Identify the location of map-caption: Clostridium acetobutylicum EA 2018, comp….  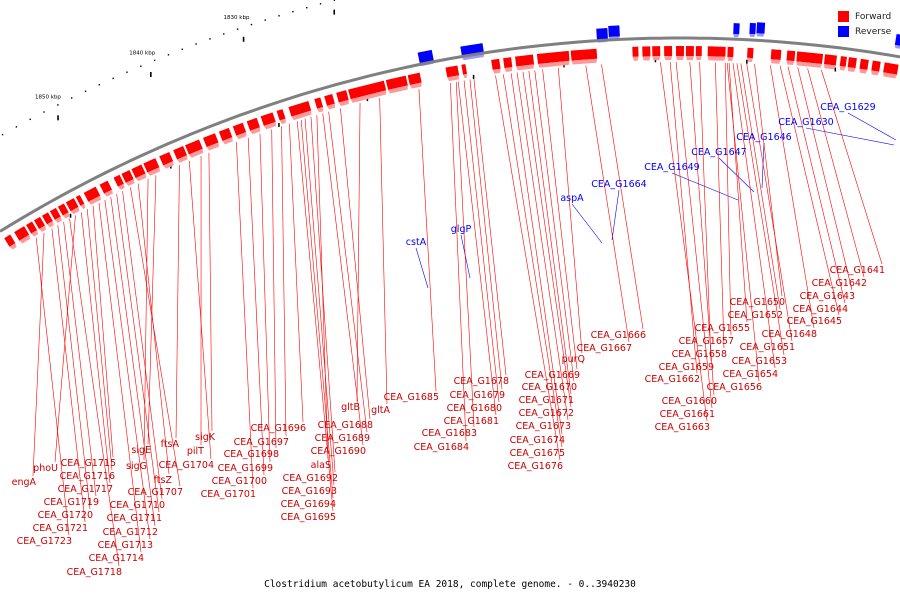
(450, 584).